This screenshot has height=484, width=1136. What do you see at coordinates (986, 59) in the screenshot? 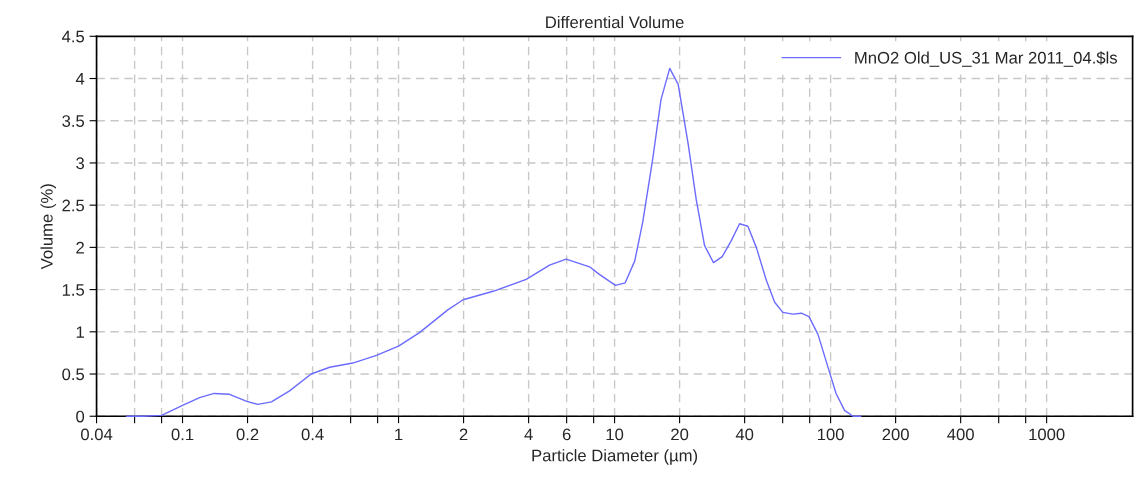
I see `legend-label: MnO2 Old_US_31 Mar 2011_04.$ls` at bounding box center [986, 59].